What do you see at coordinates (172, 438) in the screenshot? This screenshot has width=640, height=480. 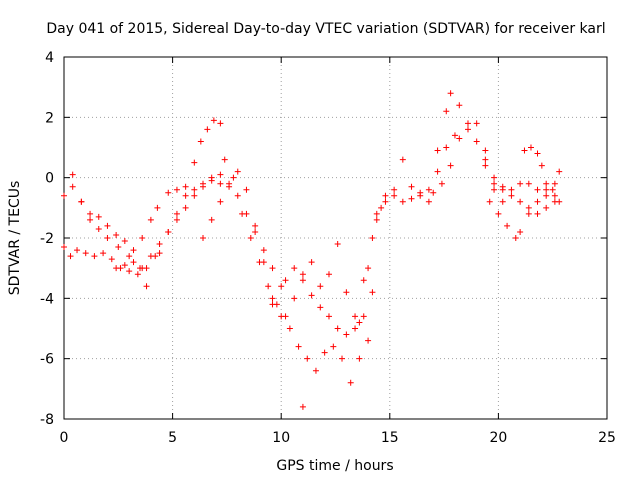 I see `x-tick-label: 5` at bounding box center [172, 438].